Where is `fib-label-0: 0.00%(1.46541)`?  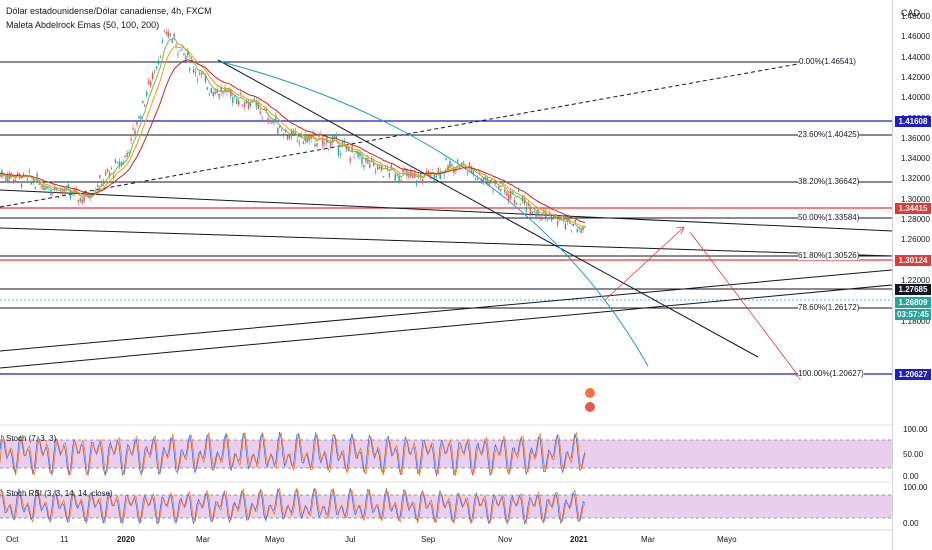 fib-label-0: 0.00%(1.46541) is located at coordinates (827, 61).